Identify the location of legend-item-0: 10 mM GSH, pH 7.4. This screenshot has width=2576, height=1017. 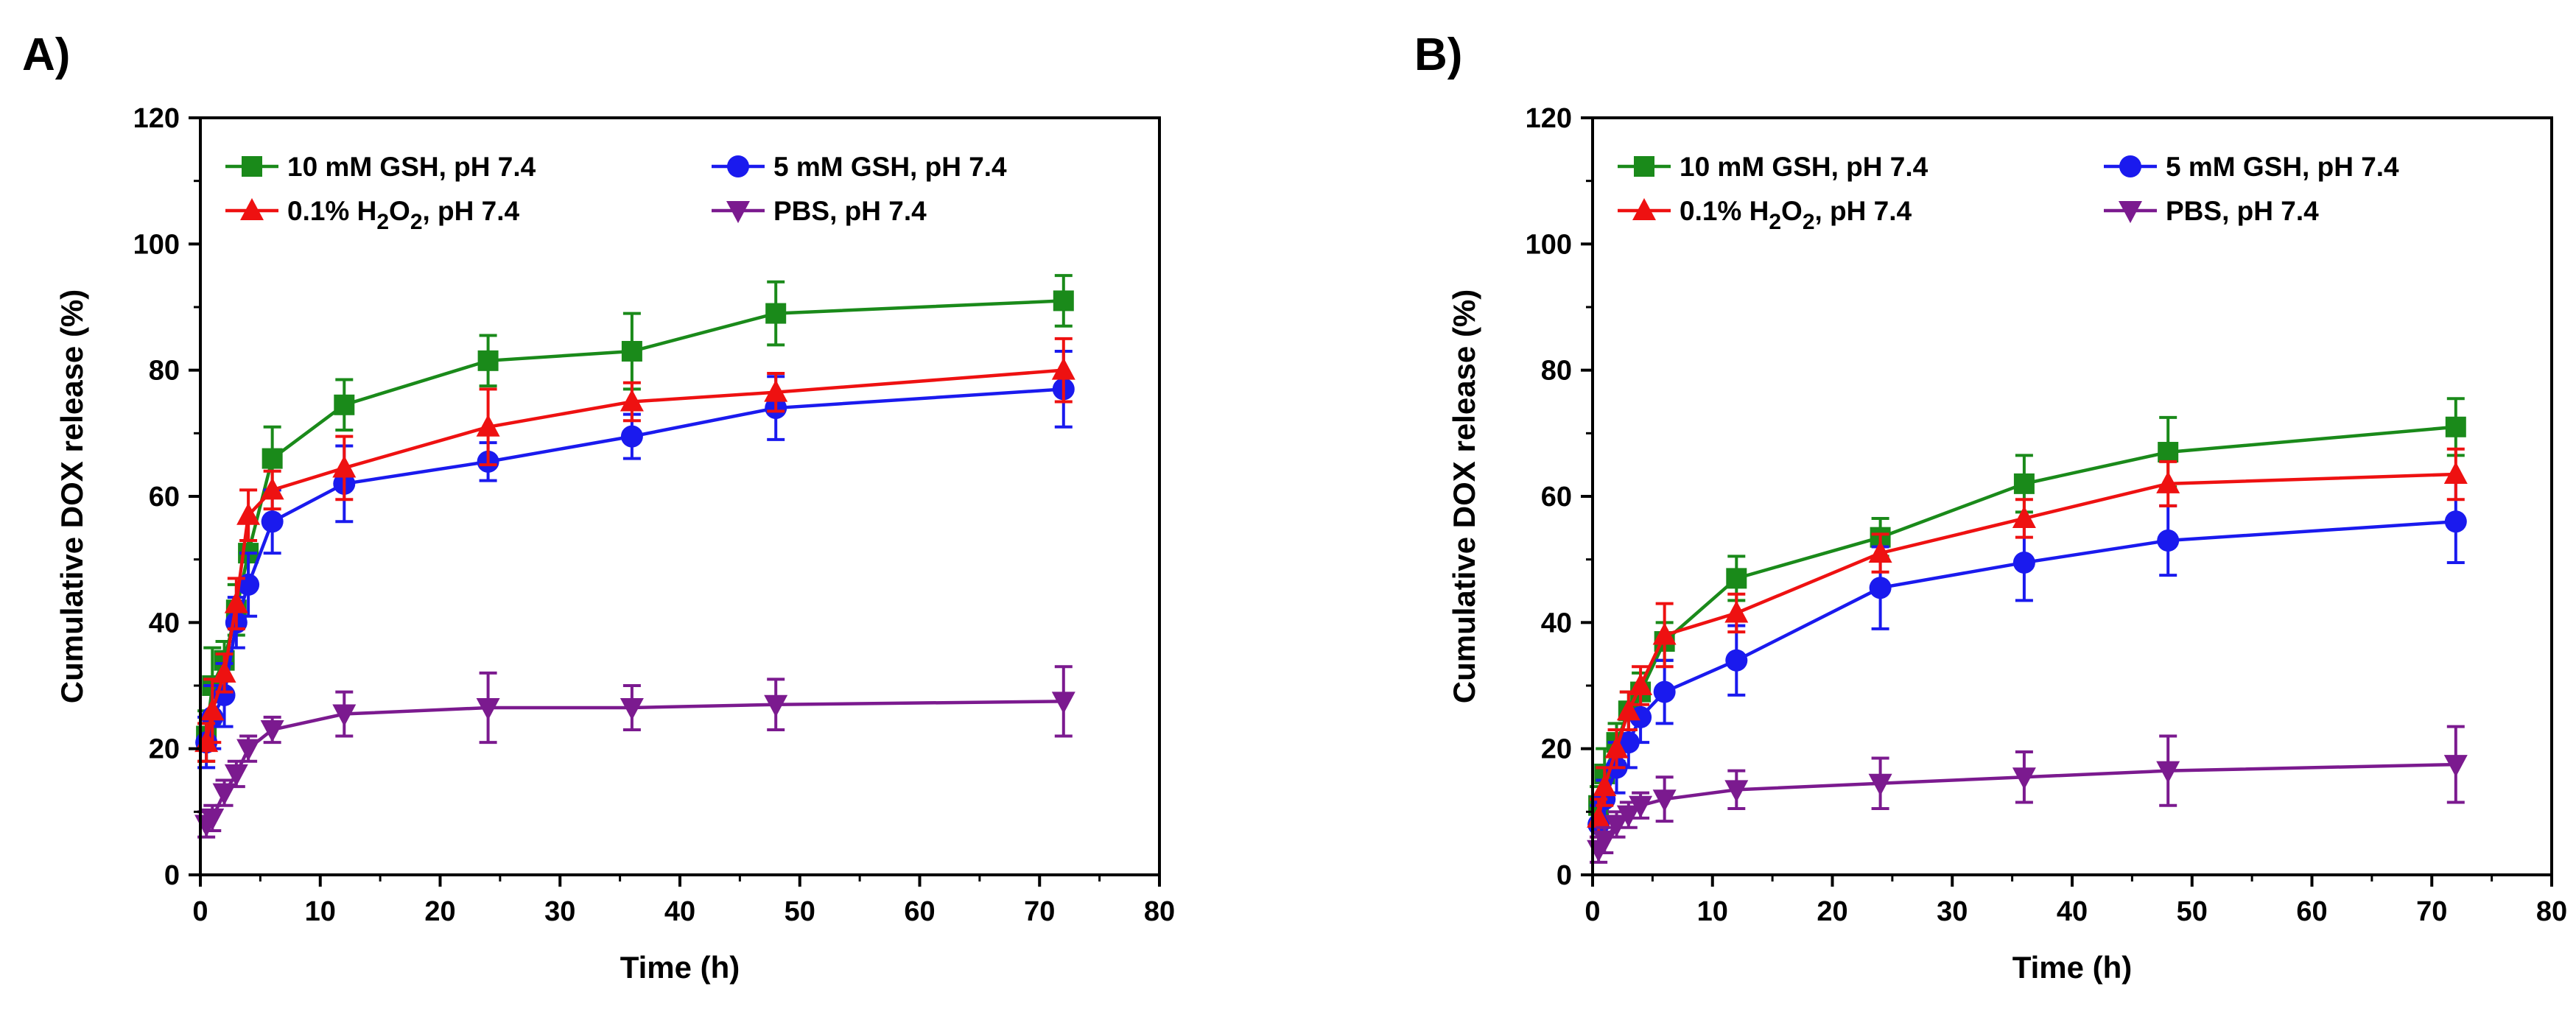
(380, 167).